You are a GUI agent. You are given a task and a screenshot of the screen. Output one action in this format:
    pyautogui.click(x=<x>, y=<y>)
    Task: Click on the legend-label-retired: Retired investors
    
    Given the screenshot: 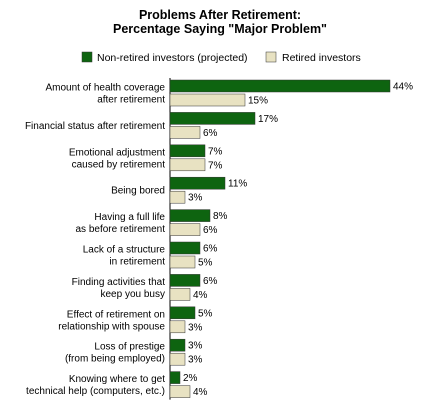 What is the action you would take?
    pyautogui.click(x=321, y=58)
    